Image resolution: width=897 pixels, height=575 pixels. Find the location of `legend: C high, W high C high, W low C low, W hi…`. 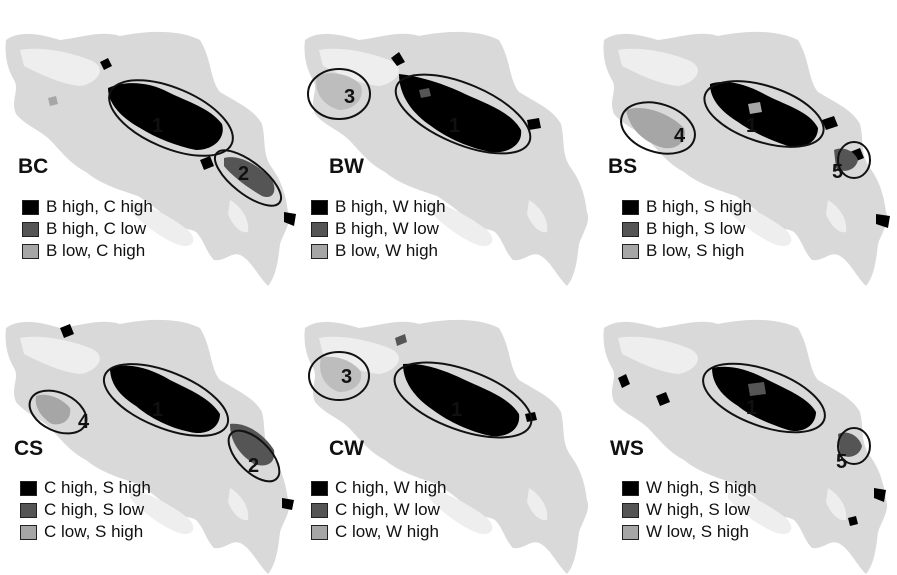

legend: C high, W high C high, W low C low, W hi… is located at coordinates (379, 510).